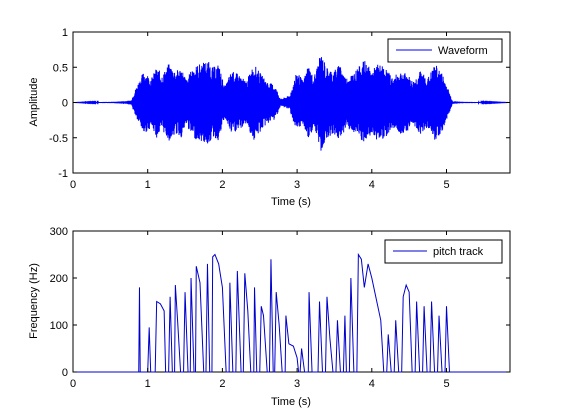 The width and height of the screenshot is (561, 420). What do you see at coordinates (34, 102) in the screenshot?
I see `waveform-y-axis-label: Amplitude` at bounding box center [34, 102].